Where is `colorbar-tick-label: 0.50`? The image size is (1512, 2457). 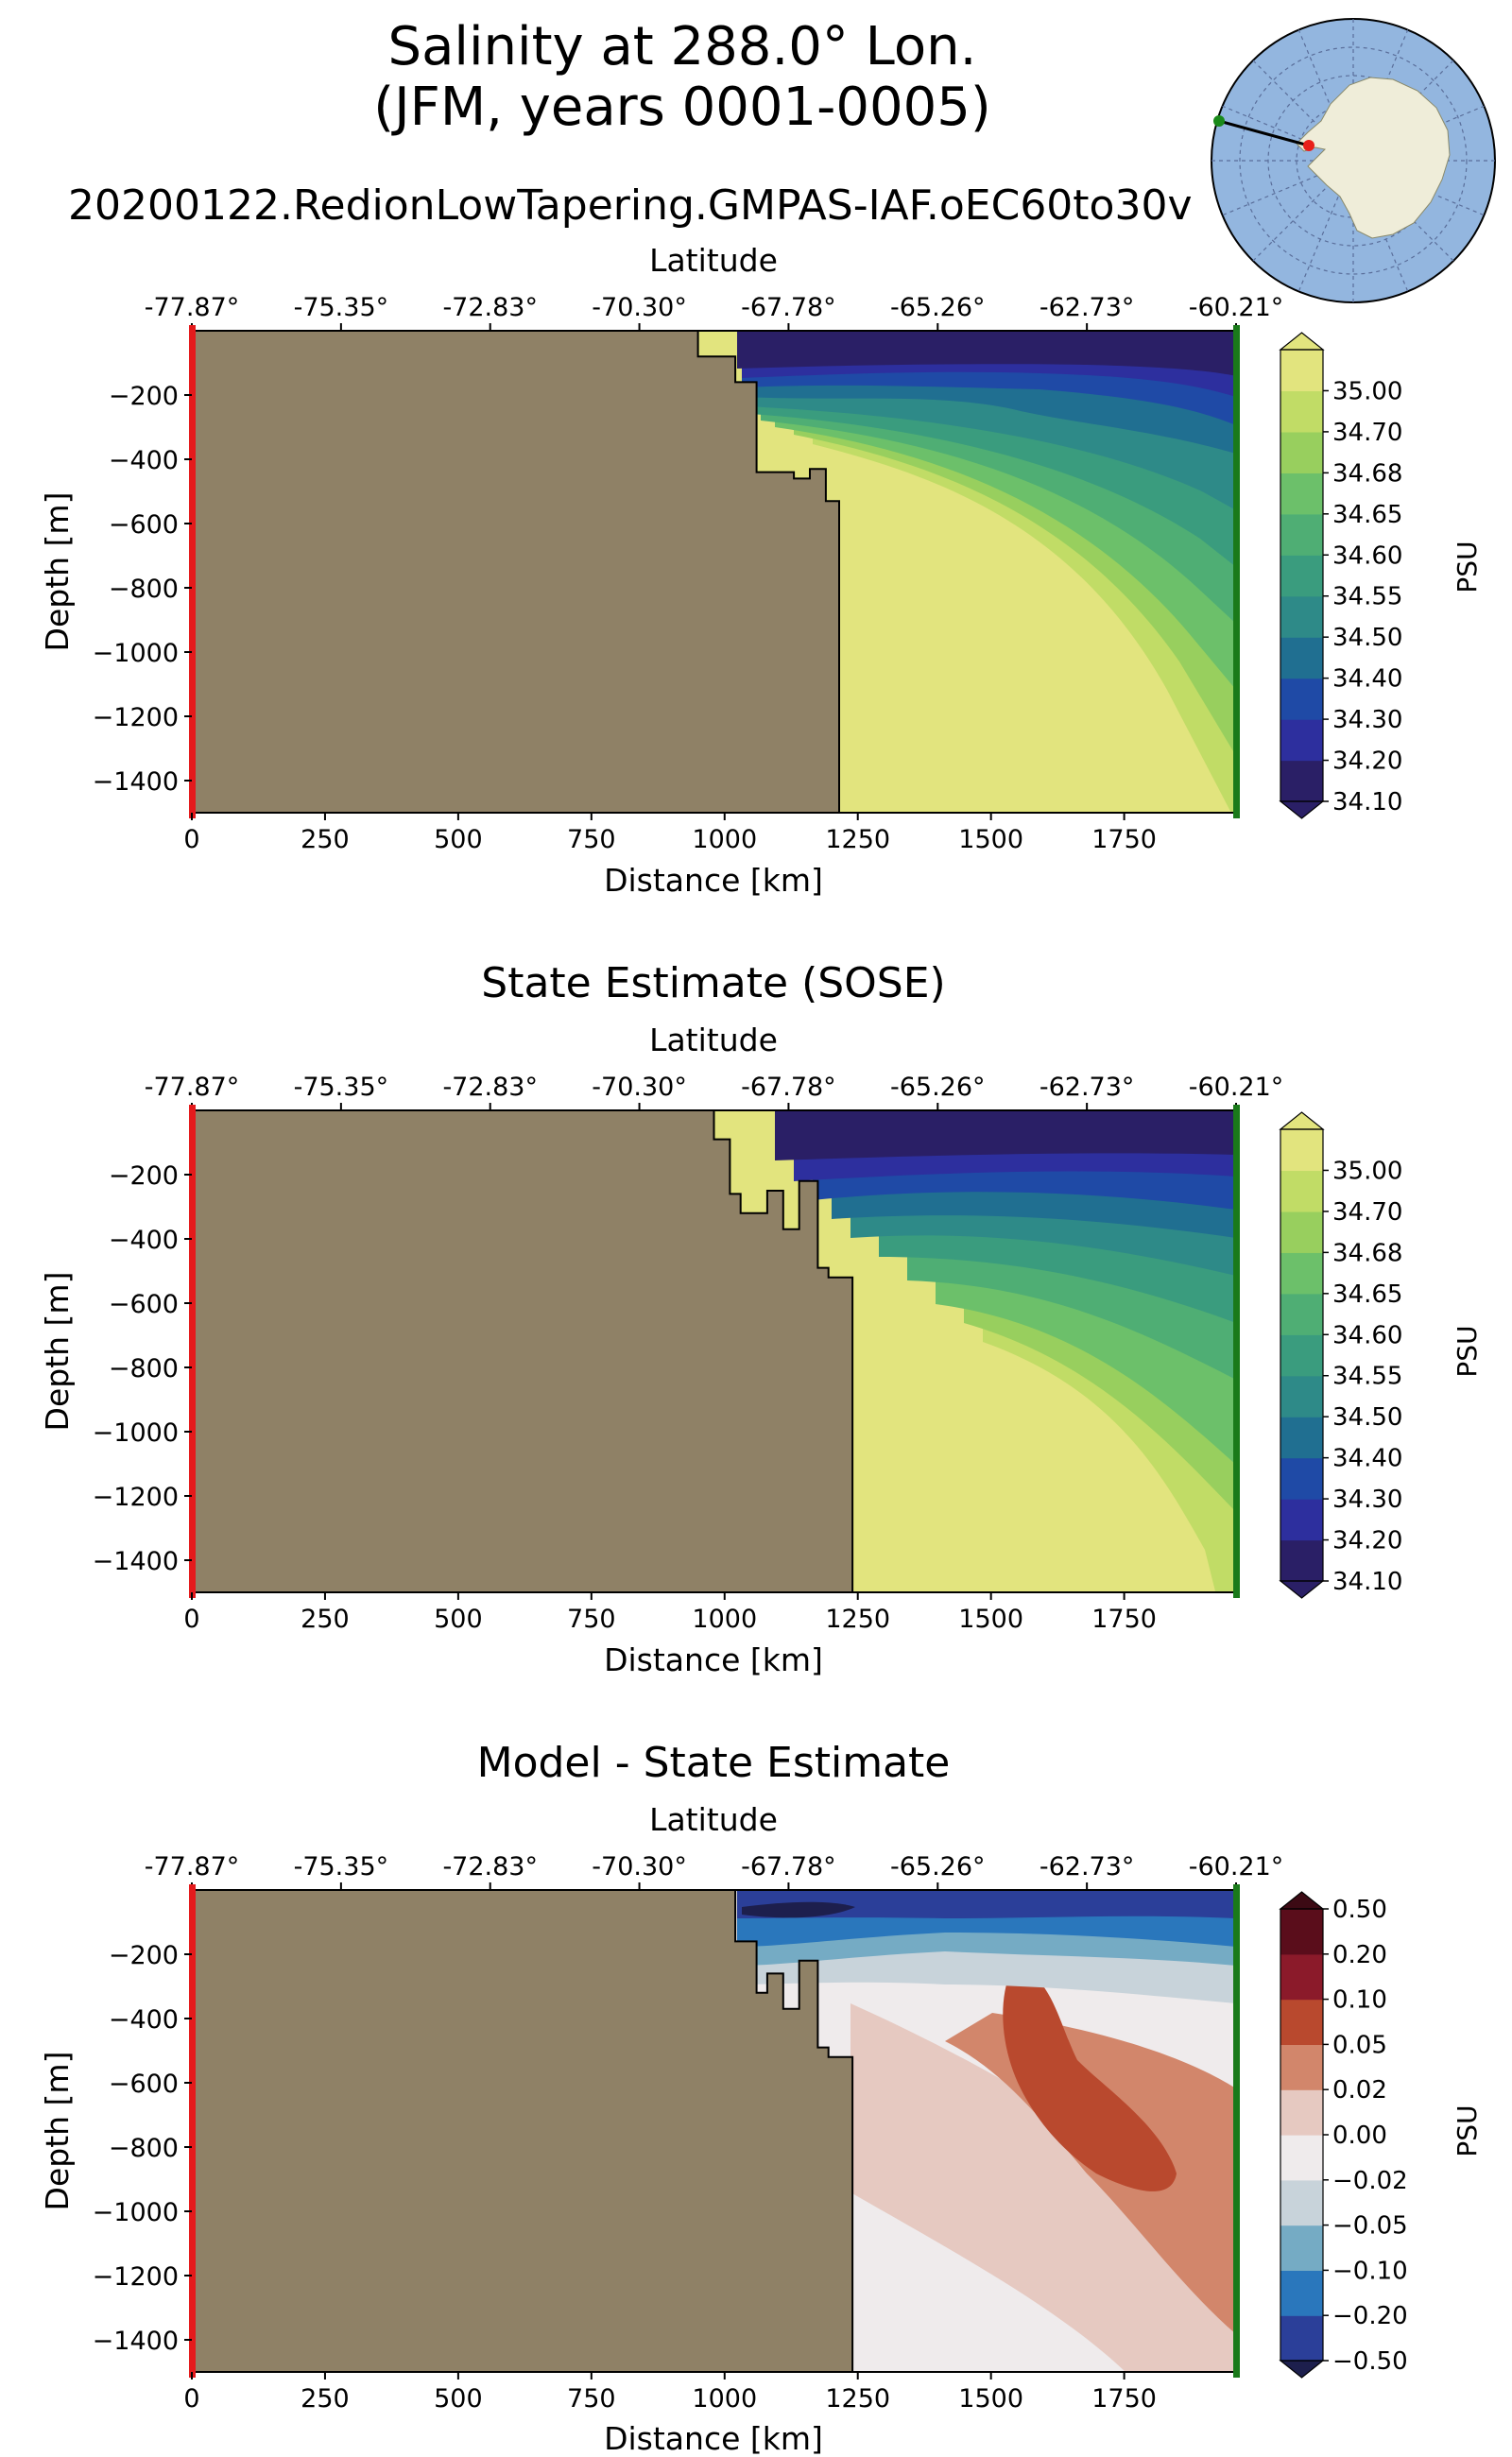
colorbar-tick-label: 0.50 is located at coordinates (1359, 1910).